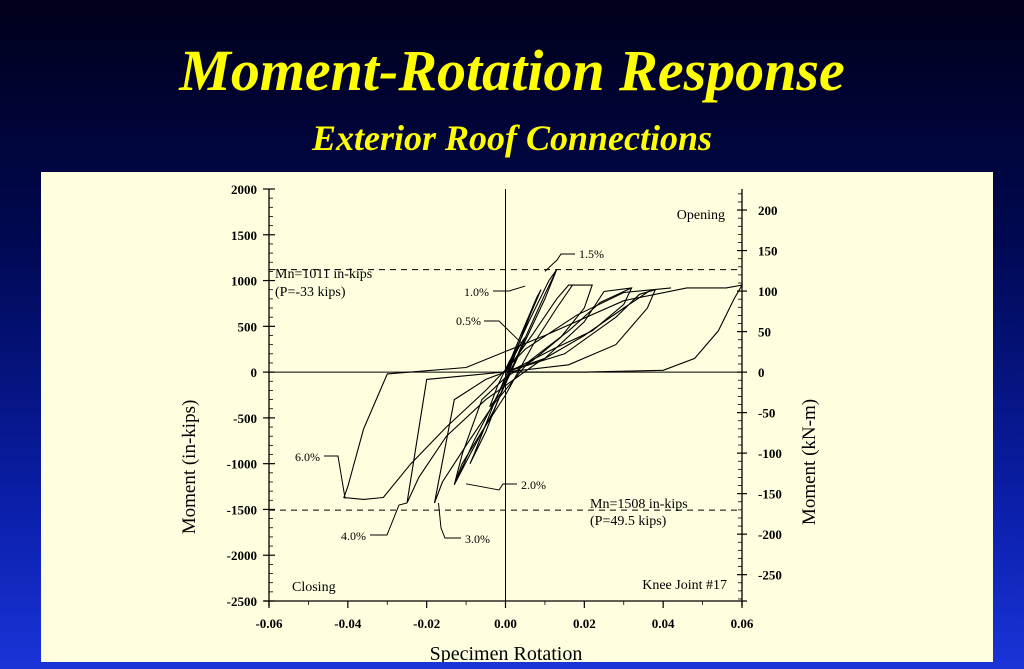 This screenshot has width=1024, height=669. What do you see at coordinates (770, 494) in the screenshot?
I see `y2-tick-label: -150` at bounding box center [770, 494].